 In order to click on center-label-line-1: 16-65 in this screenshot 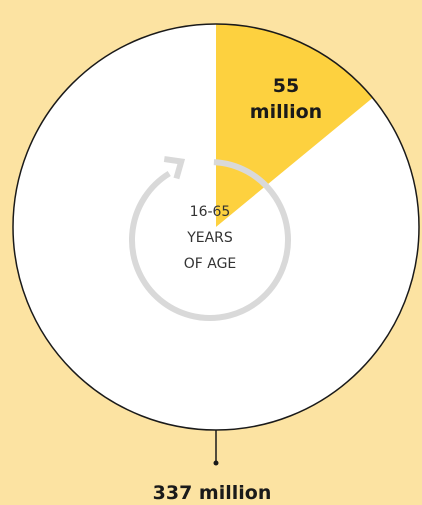, I will do `click(210, 212)`.